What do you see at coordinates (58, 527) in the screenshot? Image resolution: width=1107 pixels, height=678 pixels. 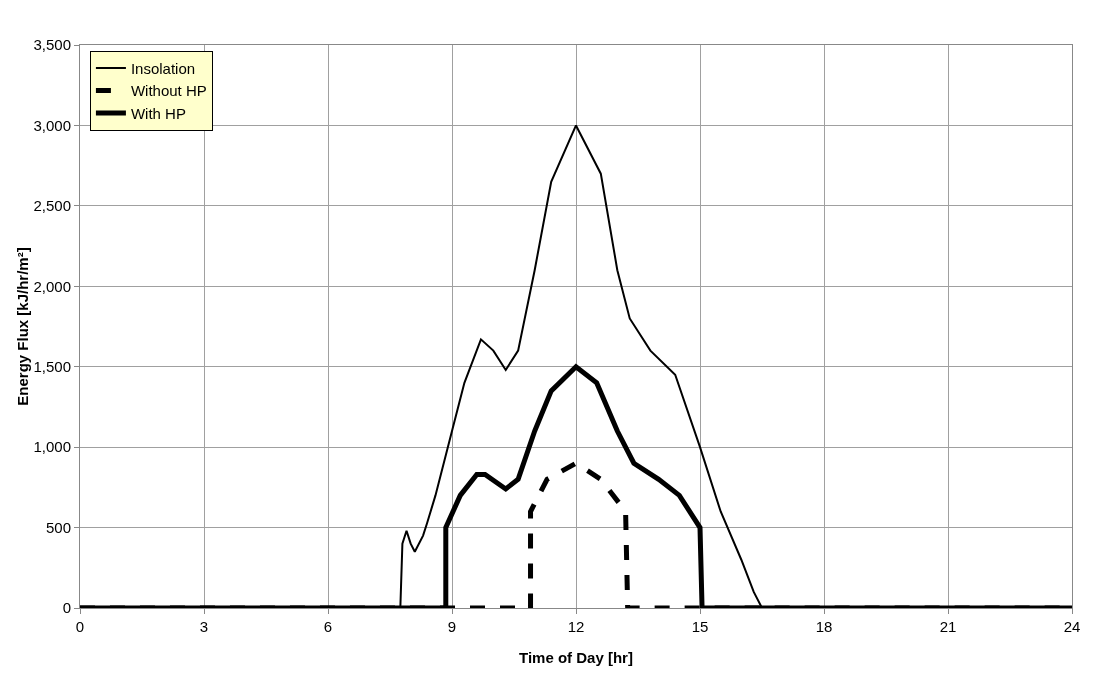 I see `y-tick-label: 500` at bounding box center [58, 527].